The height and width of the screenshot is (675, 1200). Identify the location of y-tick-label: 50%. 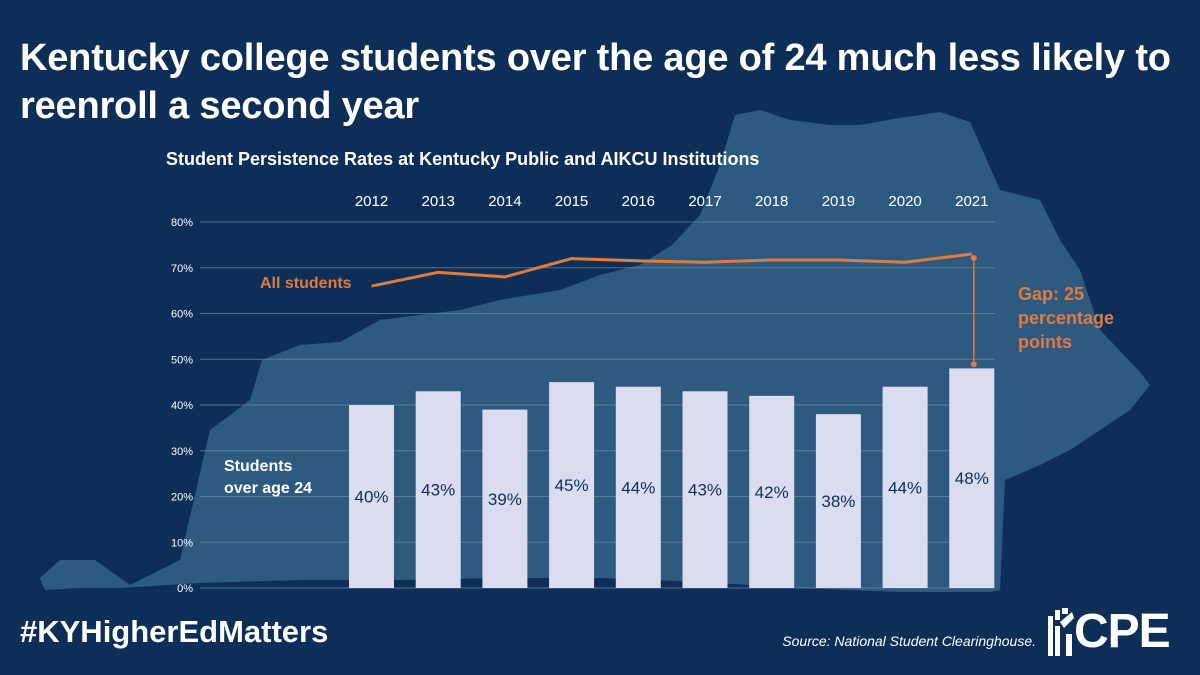
(182, 360).